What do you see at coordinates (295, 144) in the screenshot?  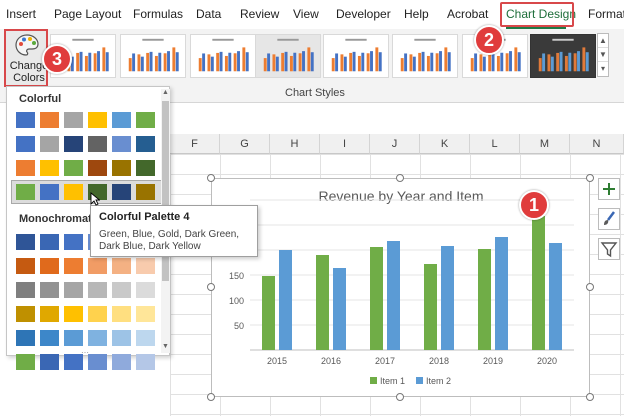 I see `column-header-h: H` at bounding box center [295, 144].